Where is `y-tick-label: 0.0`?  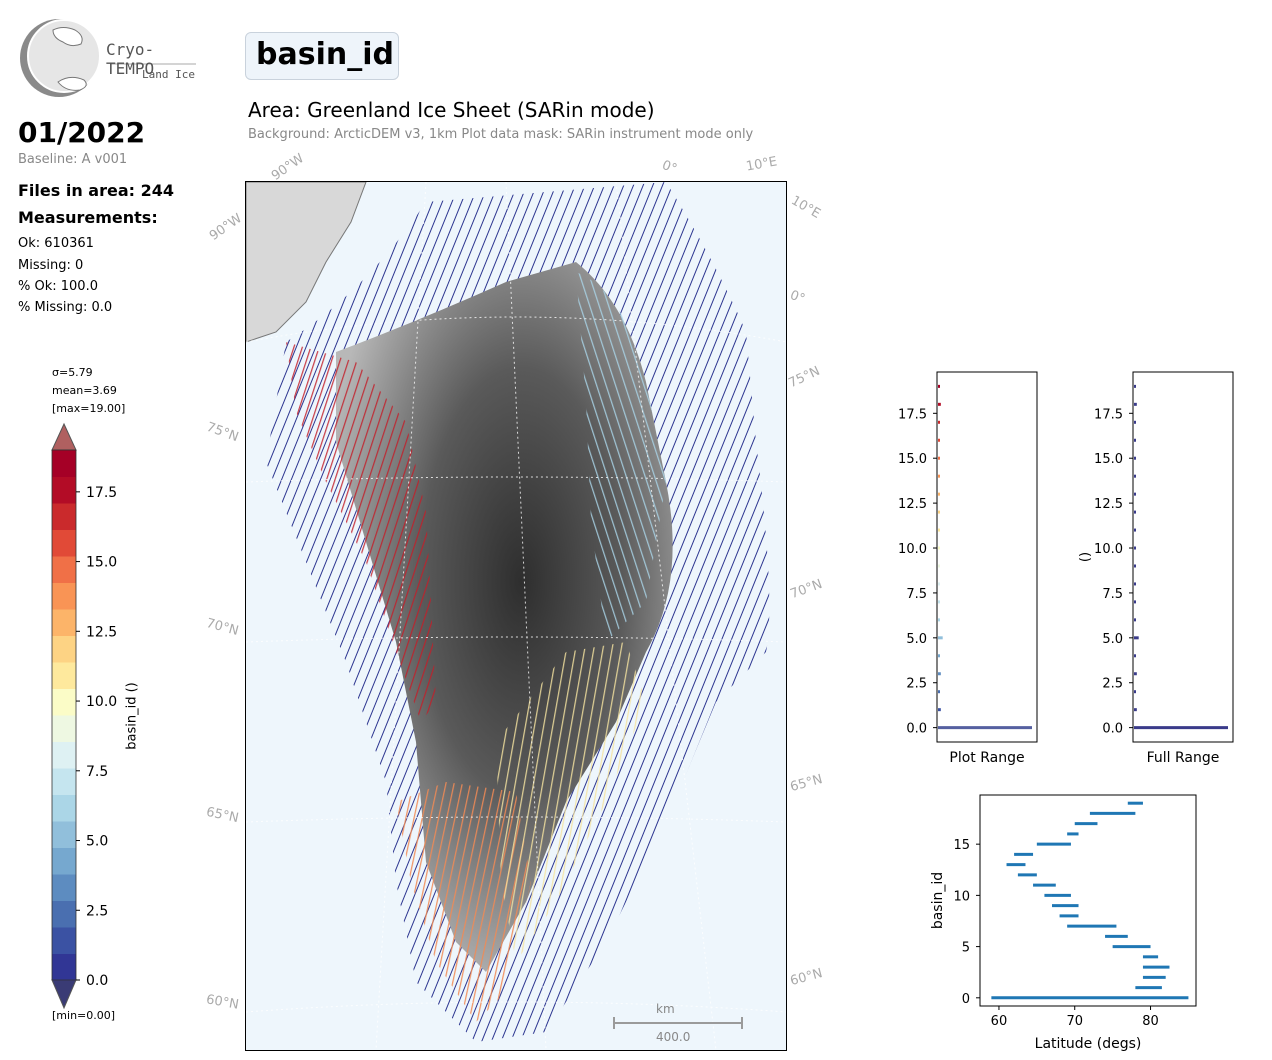 y-tick-label: 0.0 is located at coordinates (1112, 729).